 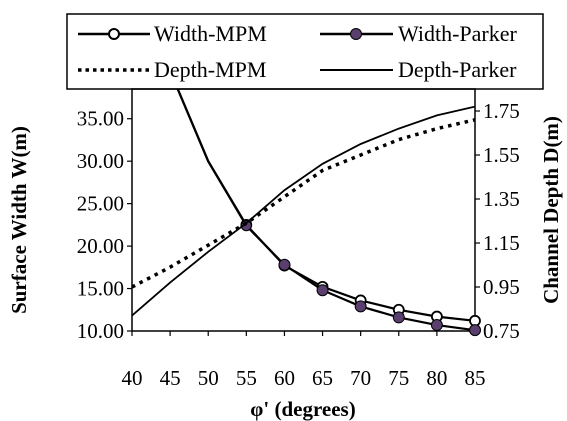 I want to click on legend-marker-width-parker, so click(x=356, y=34).